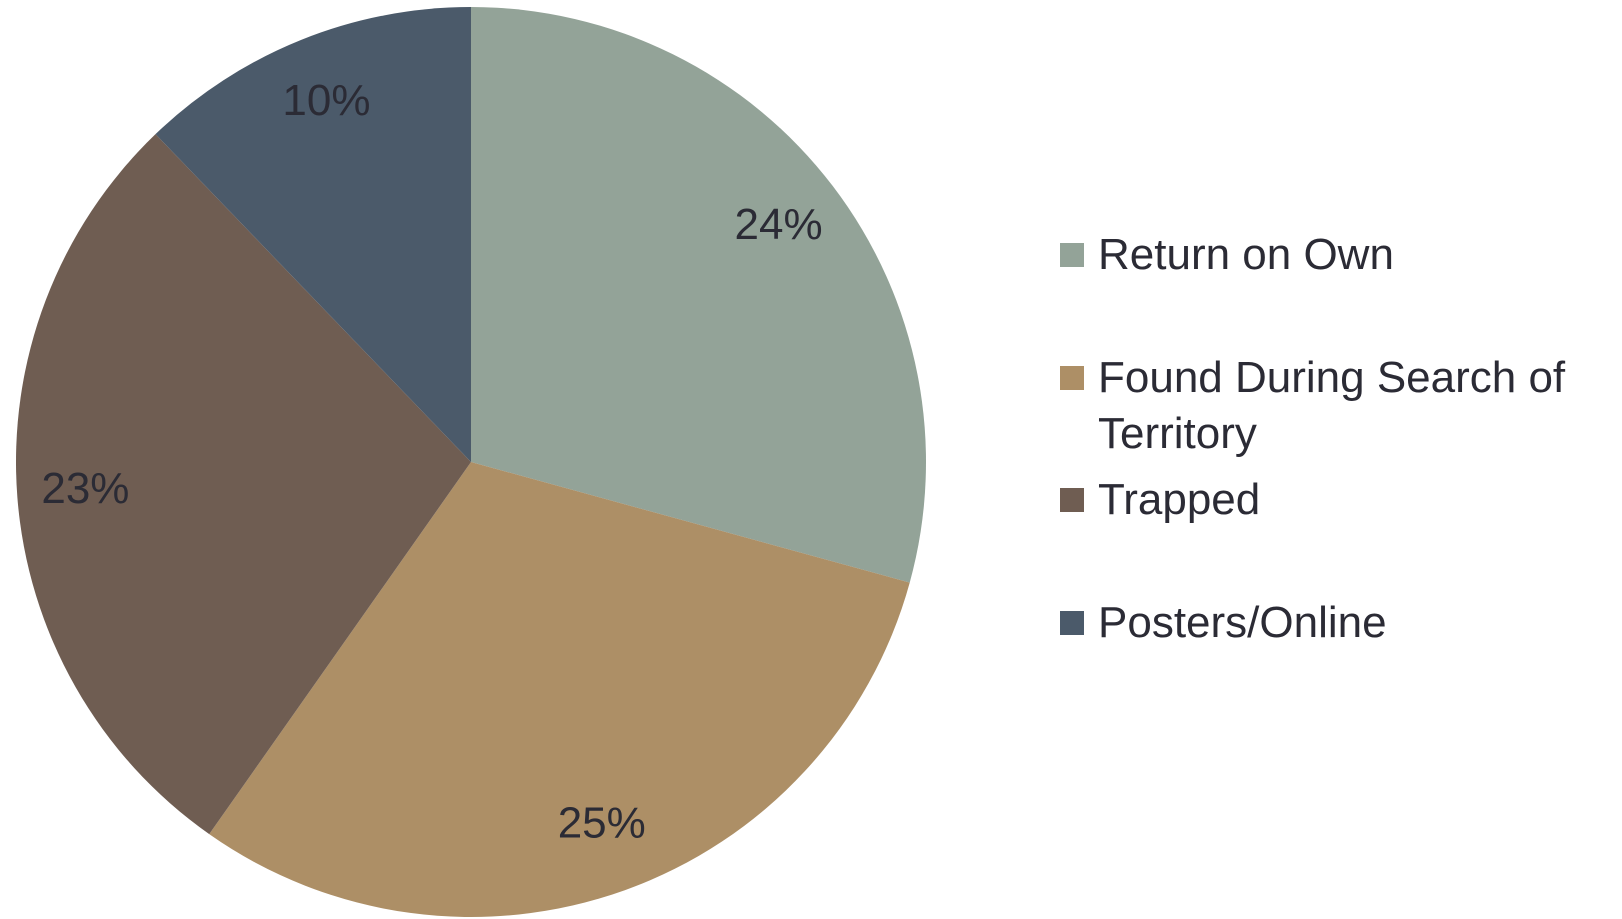 The width and height of the screenshot is (1622, 919). What do you see at coordinates (1332, 405) in the screenshot?
I see `legend-label: Found During Search of Territory` at bounding box center [1332, 405].